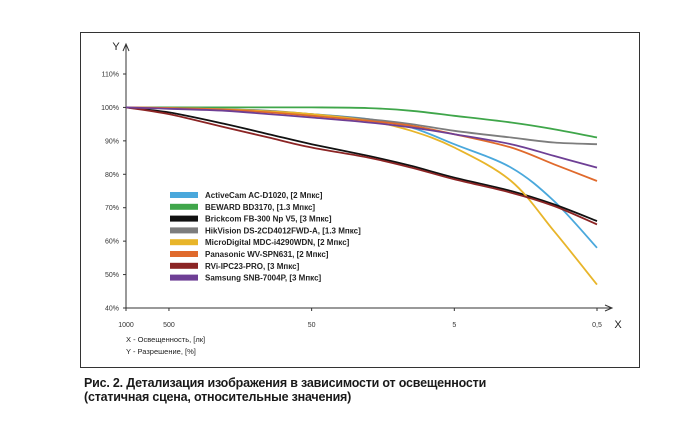  I want to click on y-axis-arrow, so click(126, 47).